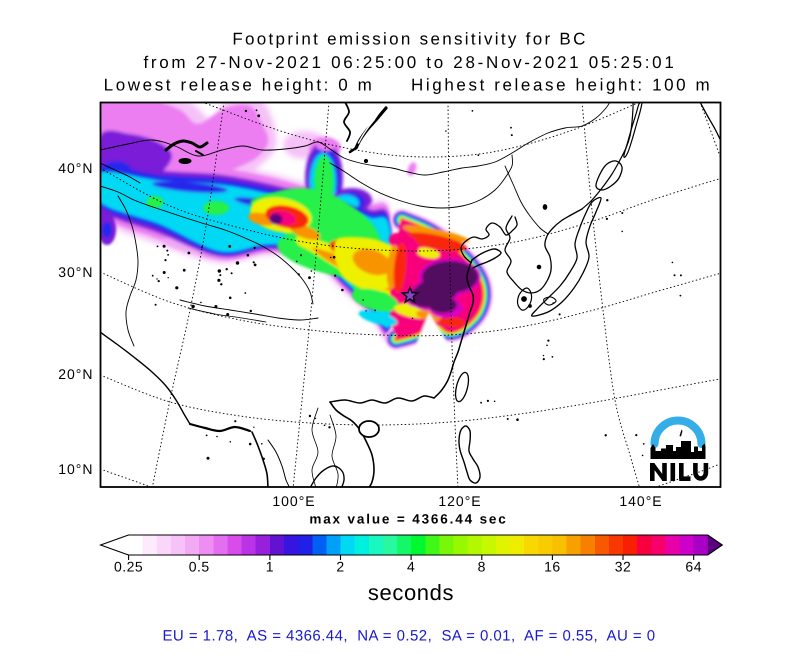  Describe the element at coordinates (75, 374) in the screenshot. I see `svg-text: 20°N` at that location.